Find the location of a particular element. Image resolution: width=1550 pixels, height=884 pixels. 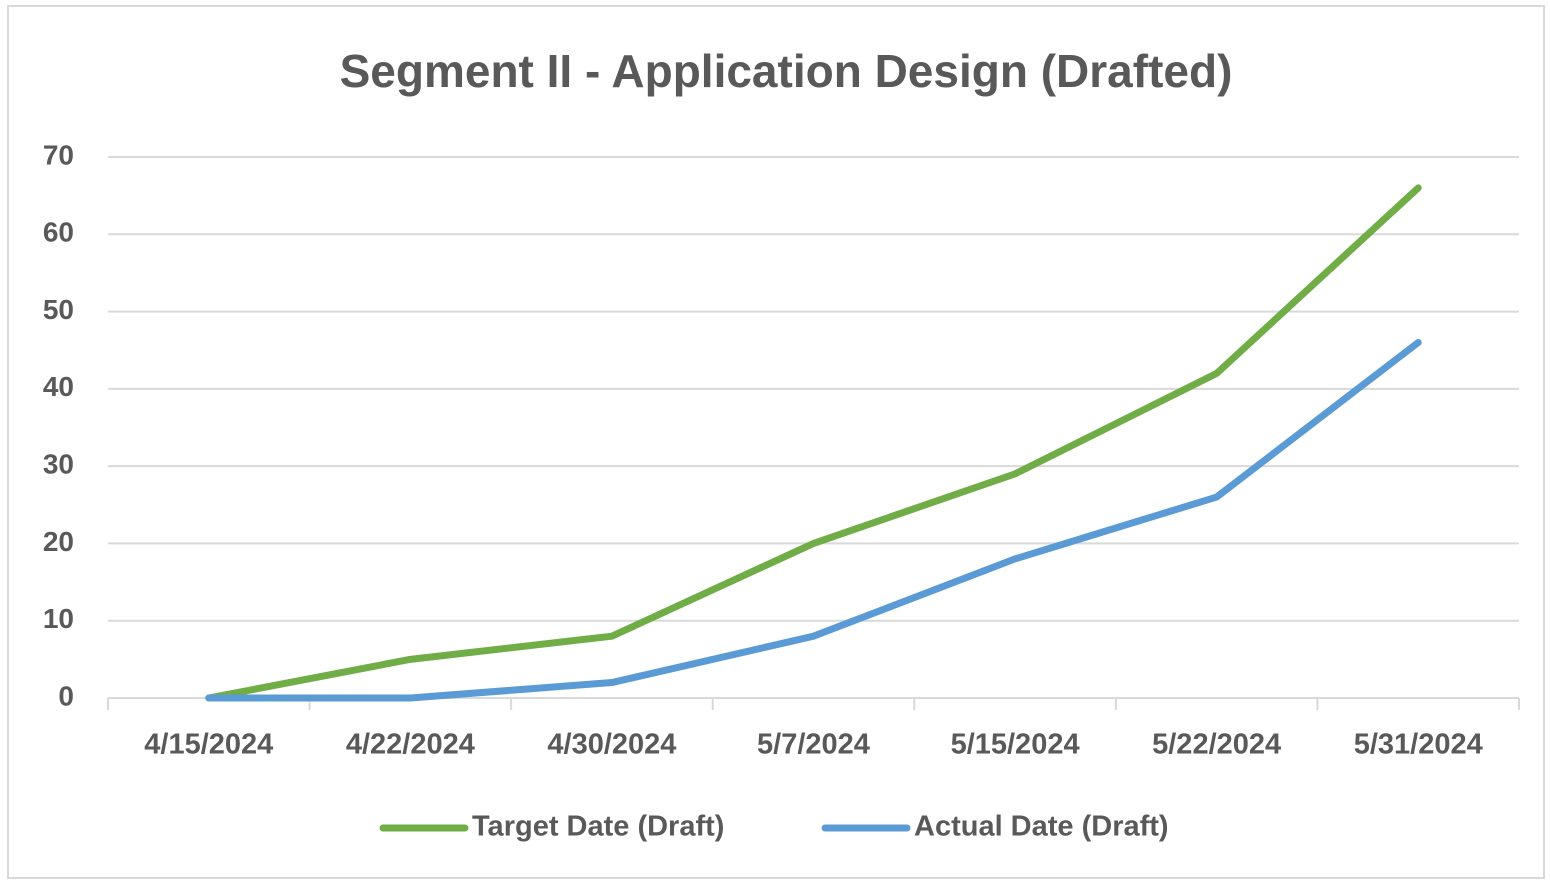

y-tick-label: 40 is located at coordinates (58, 386).